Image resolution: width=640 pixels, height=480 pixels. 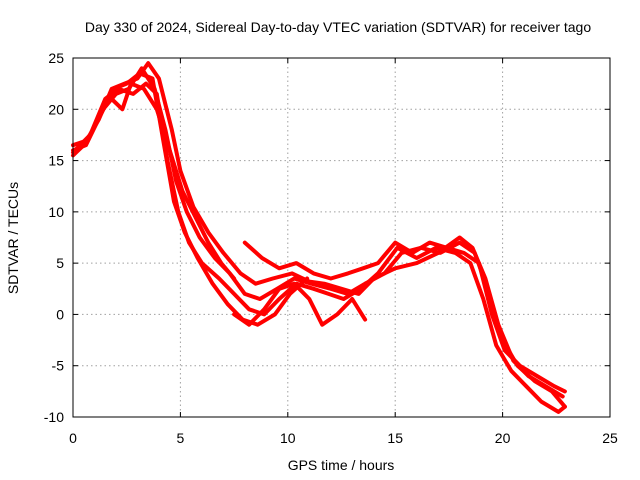 What do you see at coordinates (56, 58) in the screenshot?
I see `y-tick-label: 25` at bounding box center [56, 58].